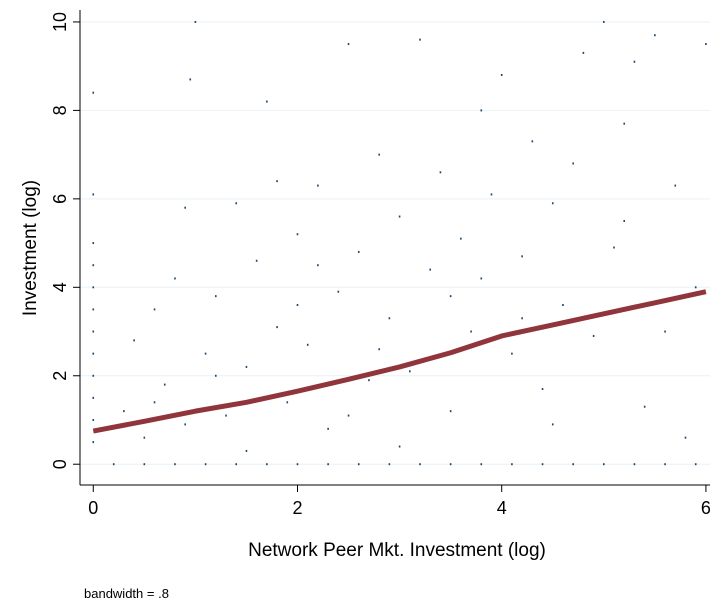 The height and width of the screenshot is (613, 710). Describe the element at coordinates (60, 110) in the screenshot. I see `y-tick-label: 8` at that location.